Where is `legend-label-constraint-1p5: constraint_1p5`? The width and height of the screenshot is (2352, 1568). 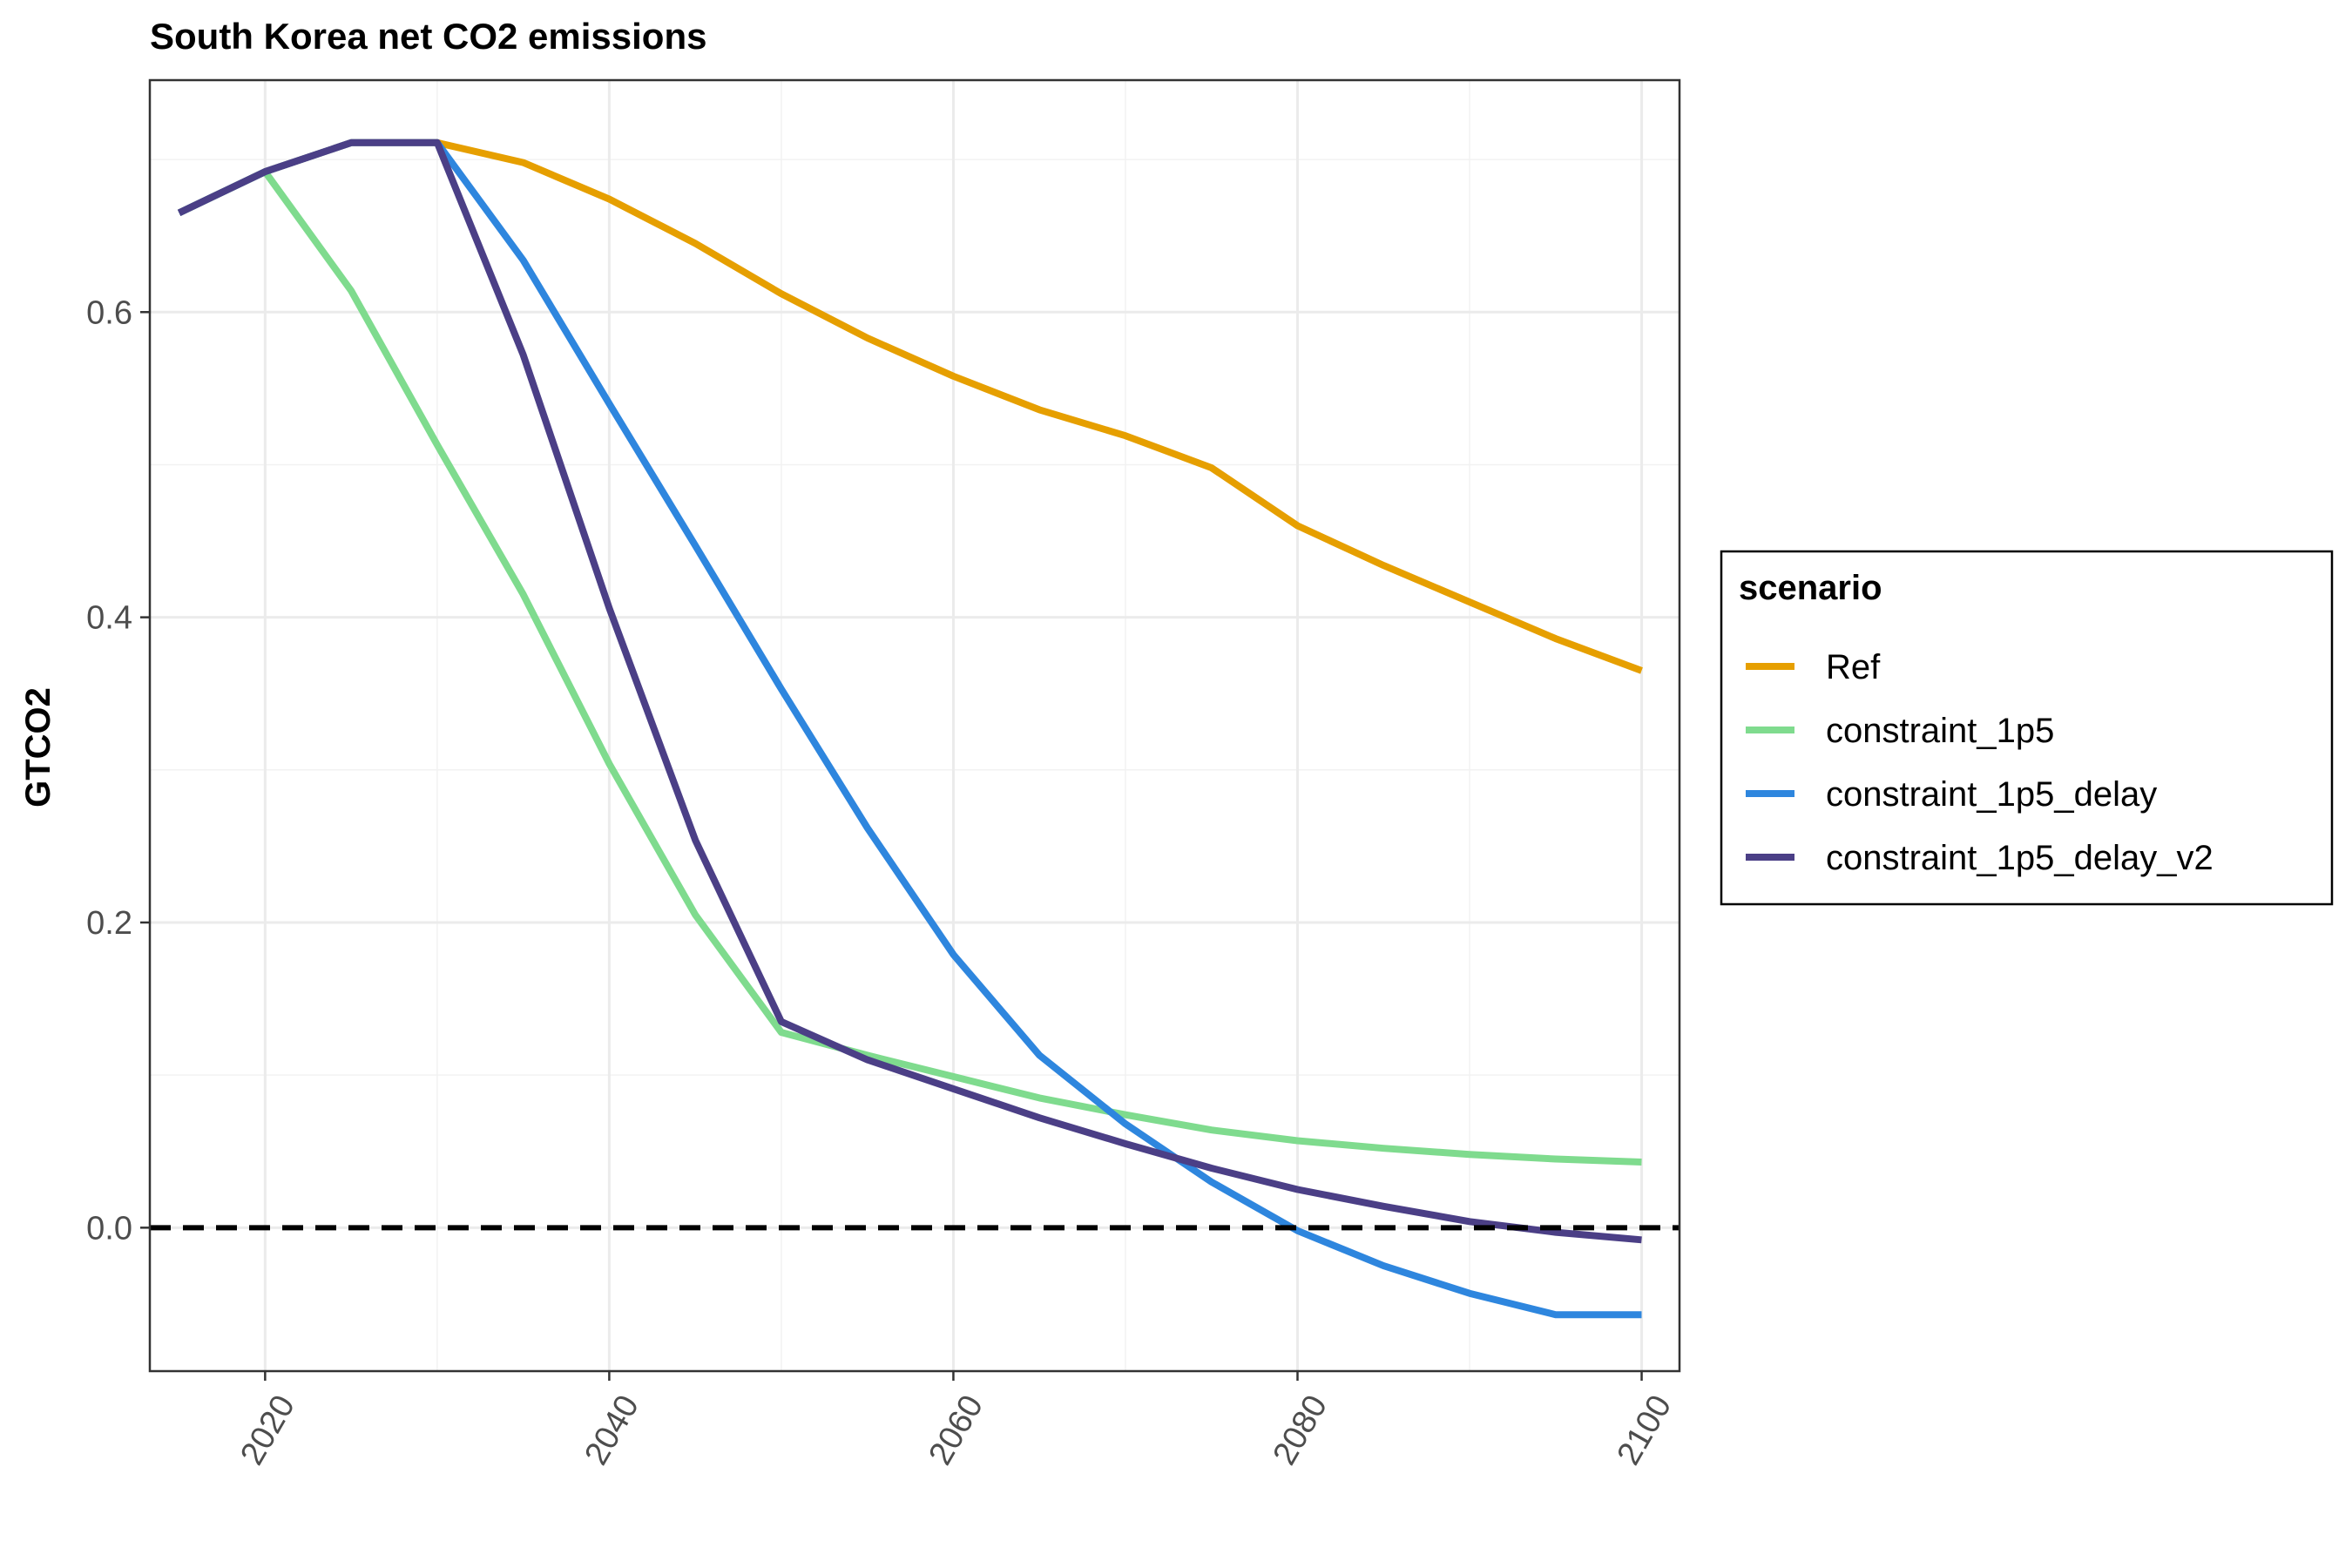
legend-label-constraint-1p5: constraint_1p5 is located at coordinates (1940, 731).